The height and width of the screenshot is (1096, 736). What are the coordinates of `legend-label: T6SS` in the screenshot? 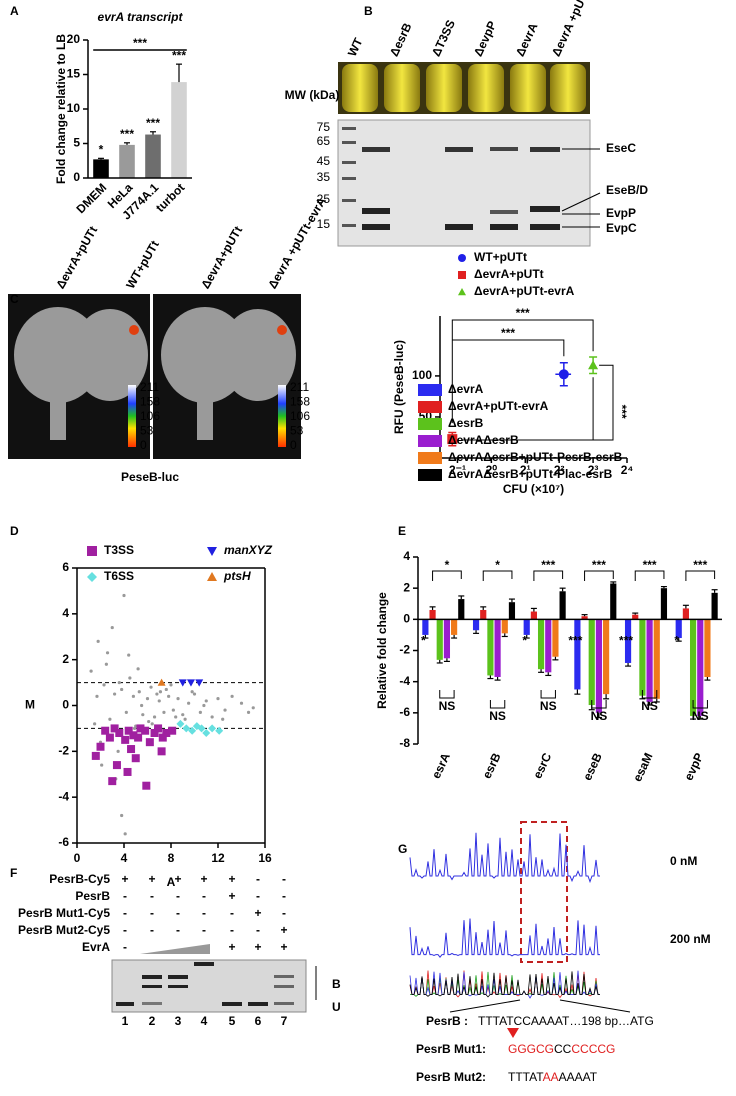 It's located at (119, 576).